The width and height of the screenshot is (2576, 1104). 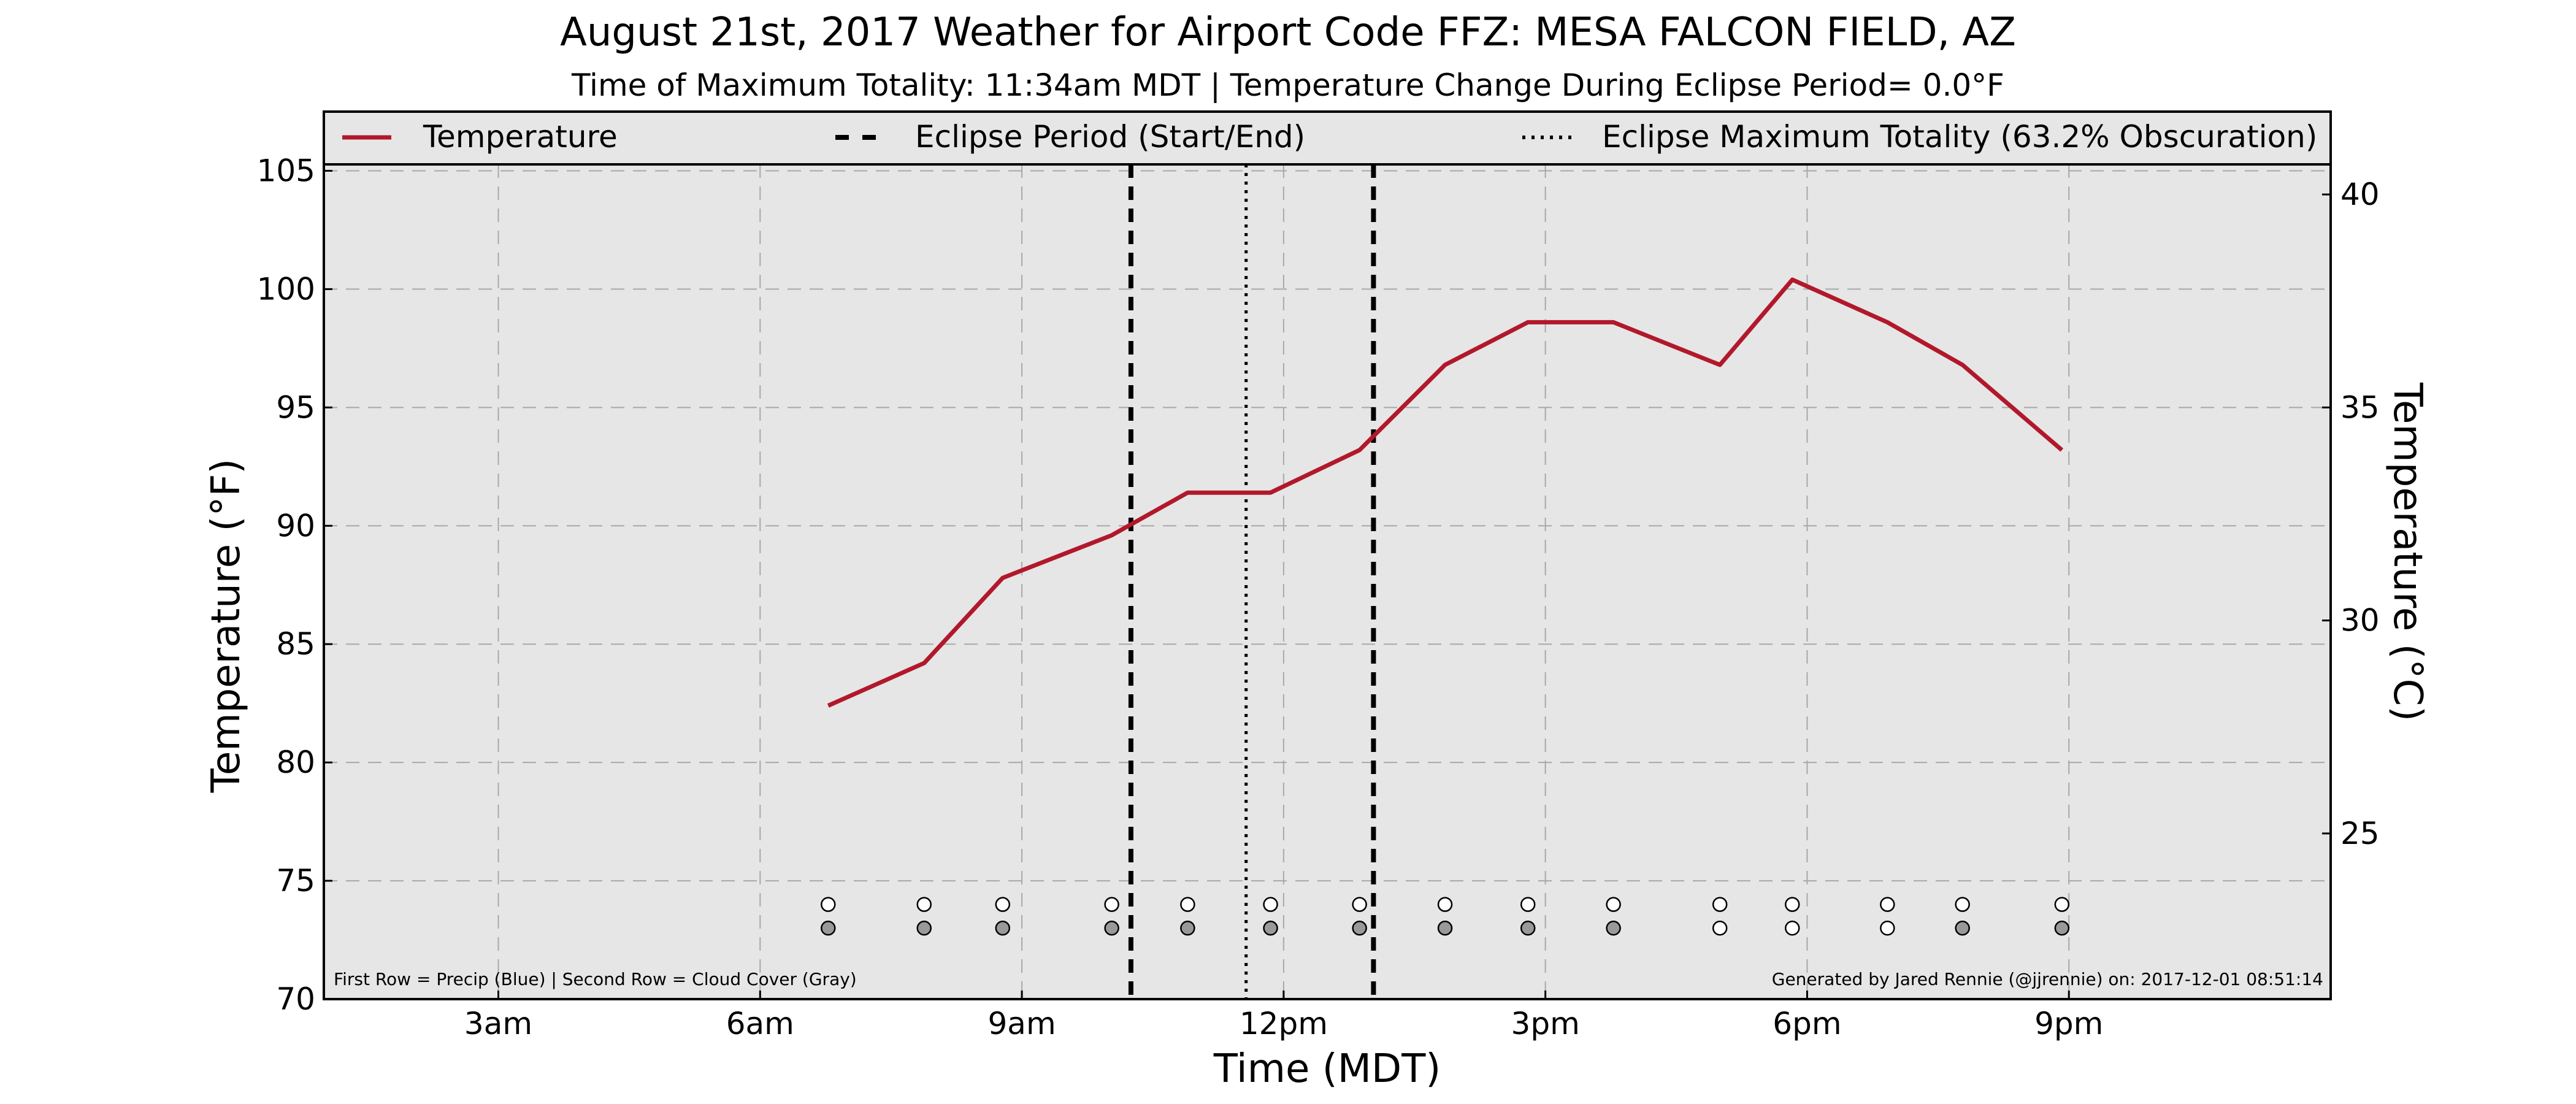 I want to click on y-right-tick-label: 30, so click(x=2360, y=620).